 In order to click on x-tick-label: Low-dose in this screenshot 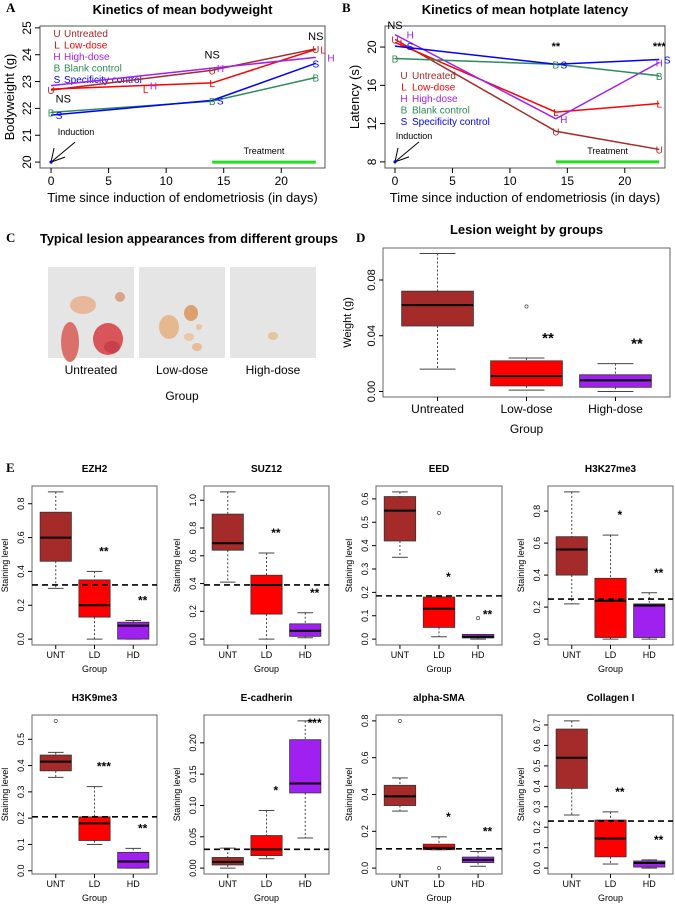, I will do `click(526, 409)`.